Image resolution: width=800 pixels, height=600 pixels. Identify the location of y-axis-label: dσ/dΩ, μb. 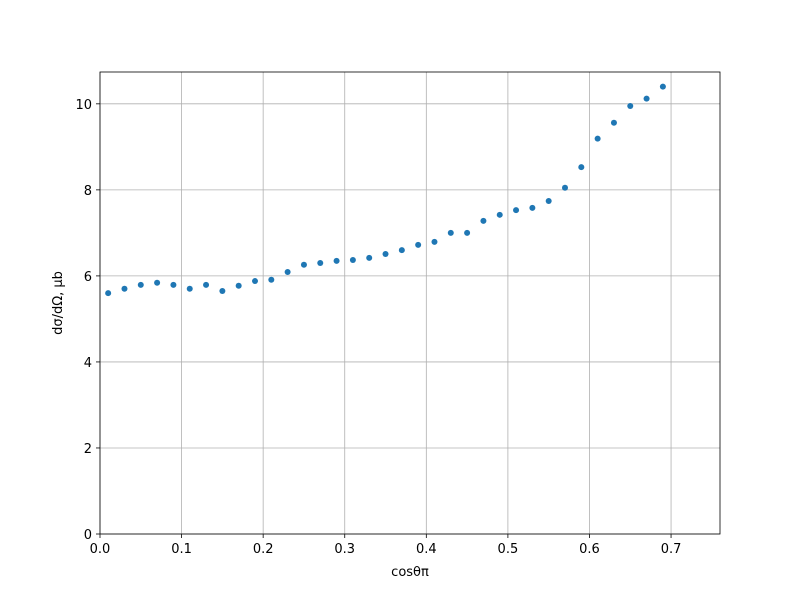
(58, 303).